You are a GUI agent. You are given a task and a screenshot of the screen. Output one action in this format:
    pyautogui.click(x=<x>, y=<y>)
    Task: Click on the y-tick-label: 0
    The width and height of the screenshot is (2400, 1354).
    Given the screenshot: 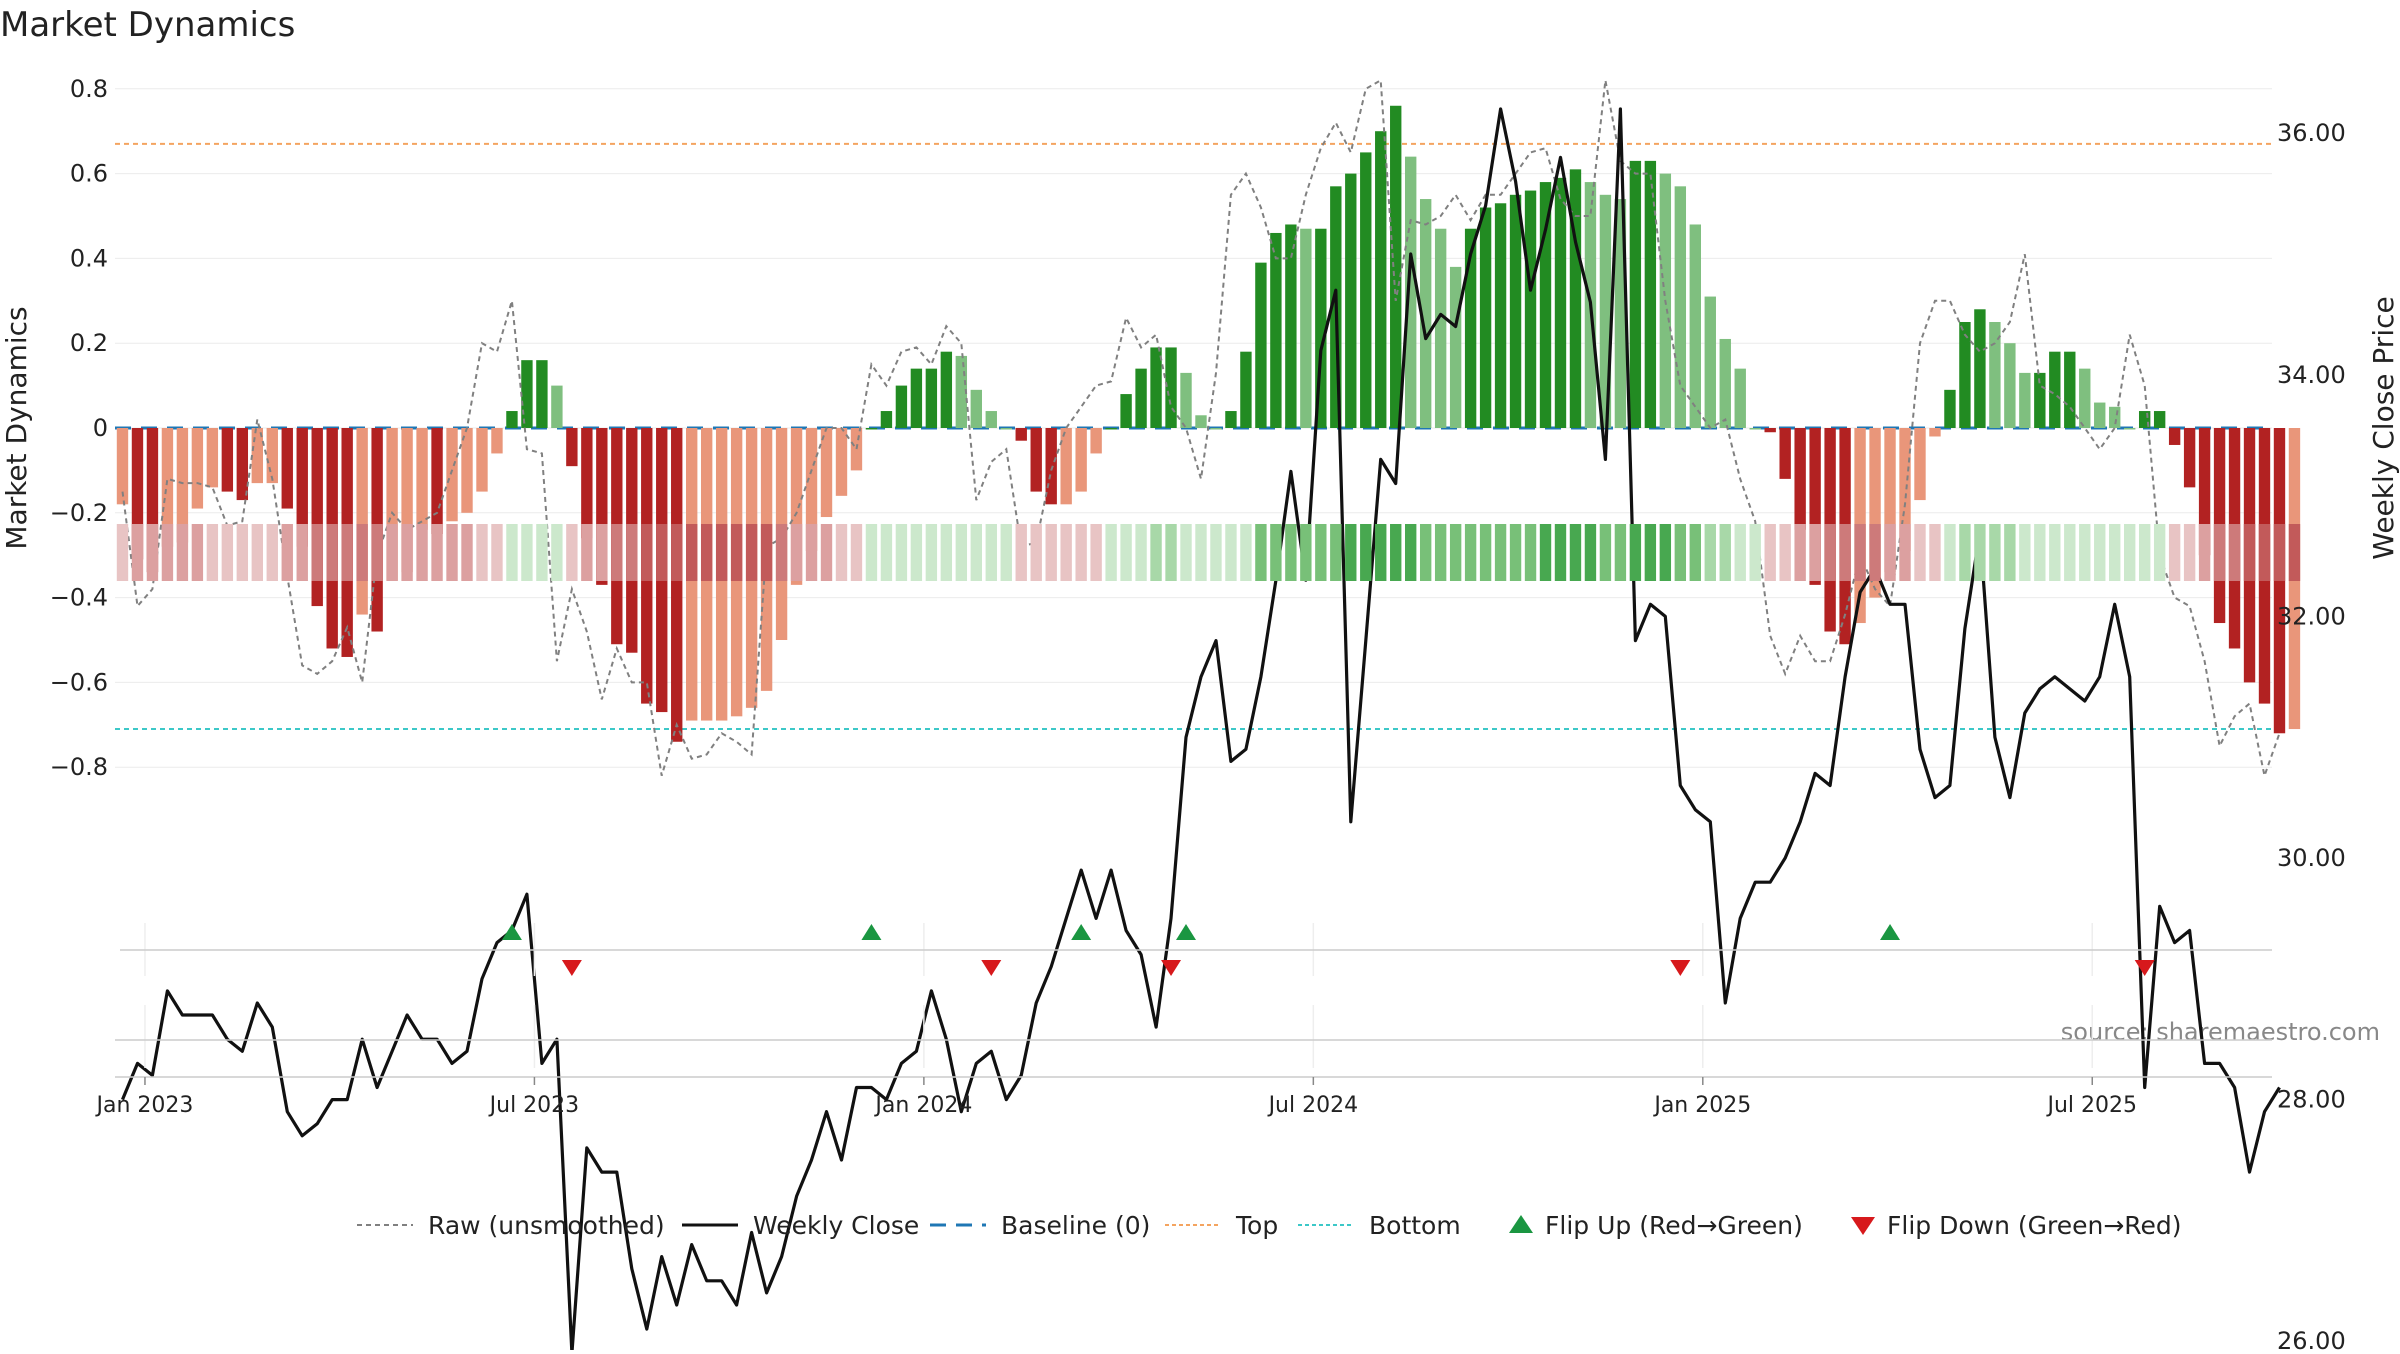 What is the action you would take?
    pyautogui.click(x=100, y=428)
    